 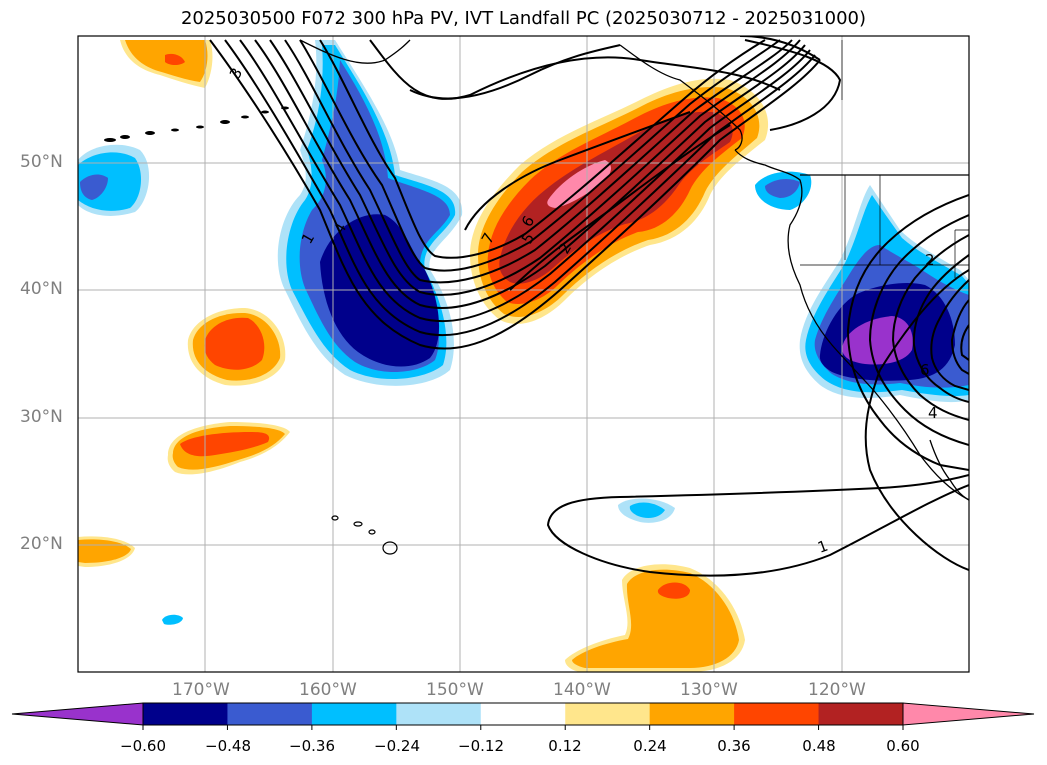 What do you see at coordinates (968, 714) in the screenshot?
I see `colorbar-extend-high` at bounding box center [968, 714].